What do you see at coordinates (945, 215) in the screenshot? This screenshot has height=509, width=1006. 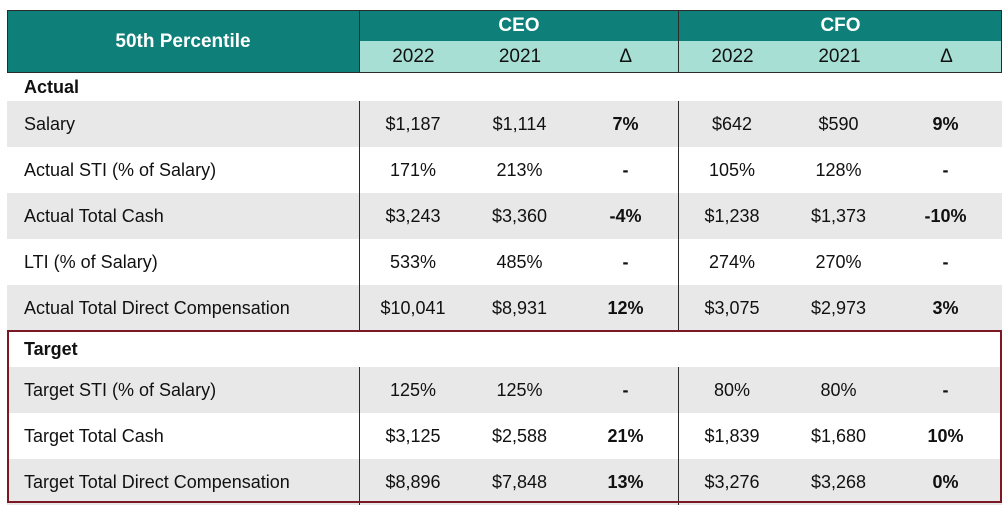 I see `cfo-delta-value: -10%` at bounding box center [945, 215].